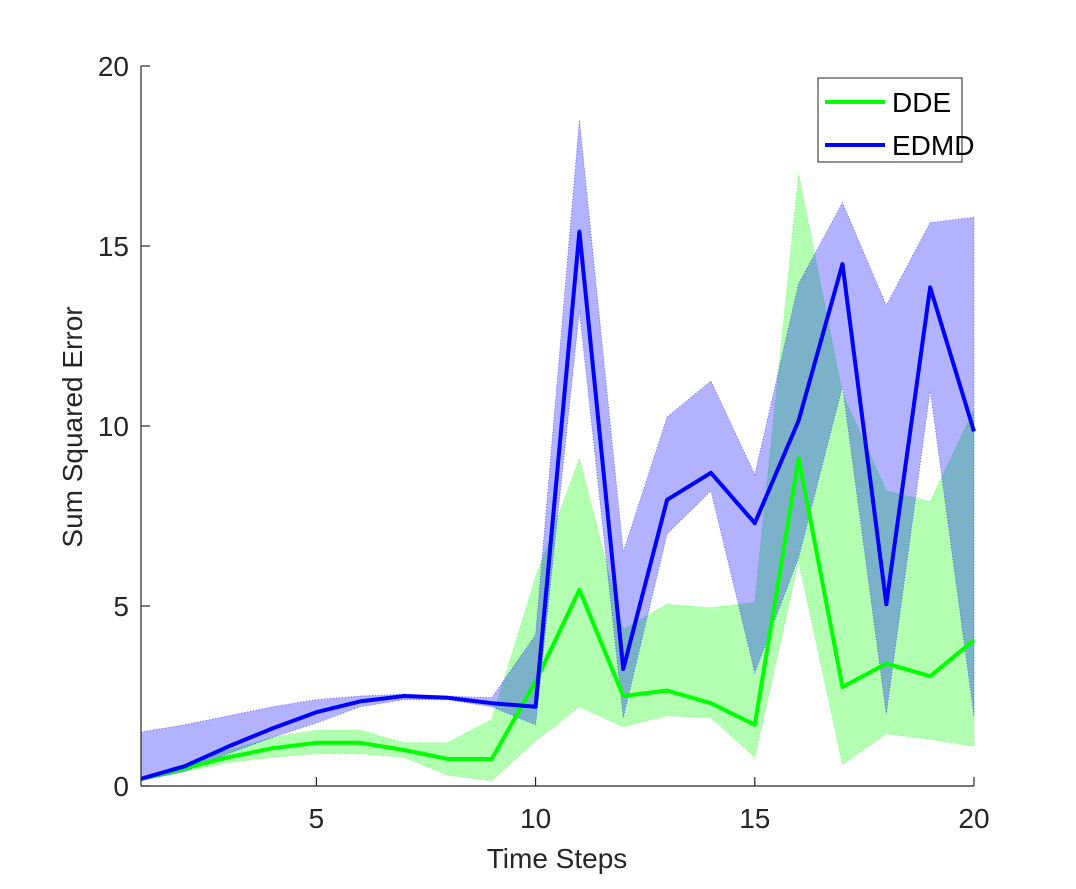  I want to click on x-tick-label: 15, so click(754, 818).